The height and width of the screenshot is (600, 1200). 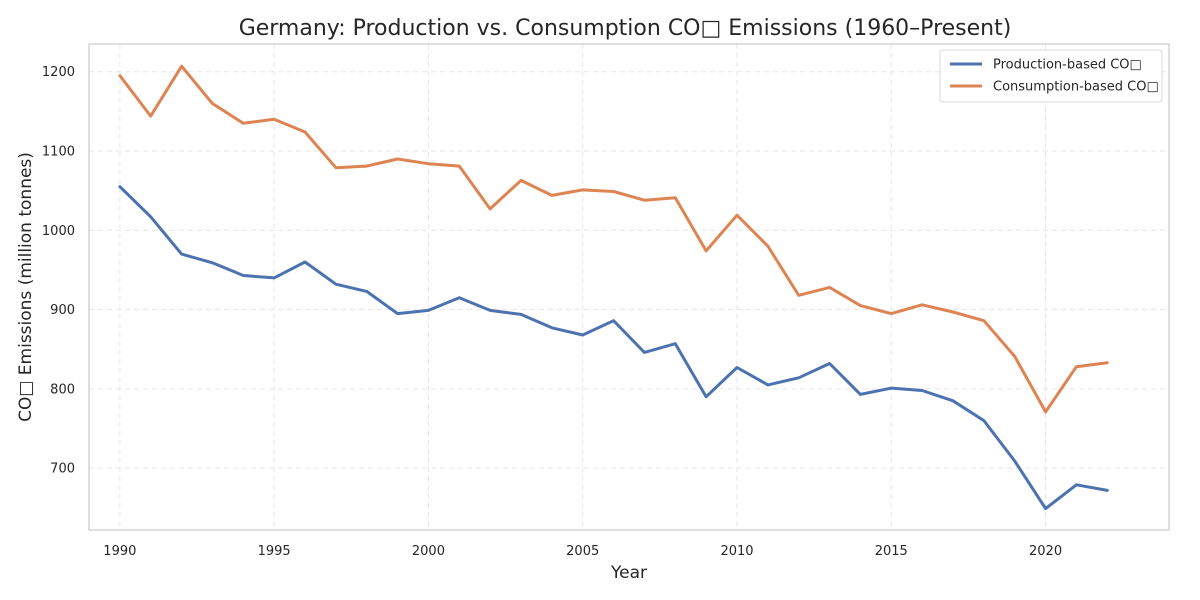 I want to click on x-tick-label: 1990, so click(x=119, y=551).